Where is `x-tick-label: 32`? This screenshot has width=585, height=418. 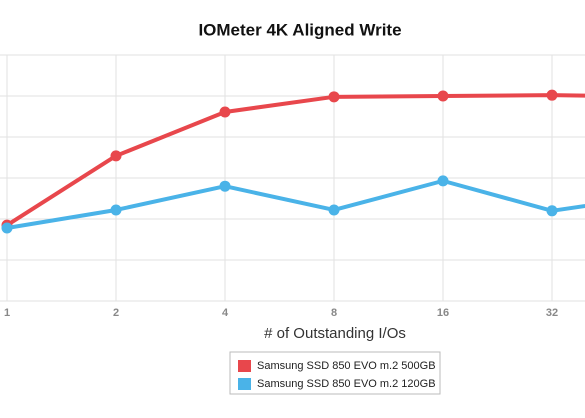 x-tick-label: 32 is located at coordinates (552, 313).